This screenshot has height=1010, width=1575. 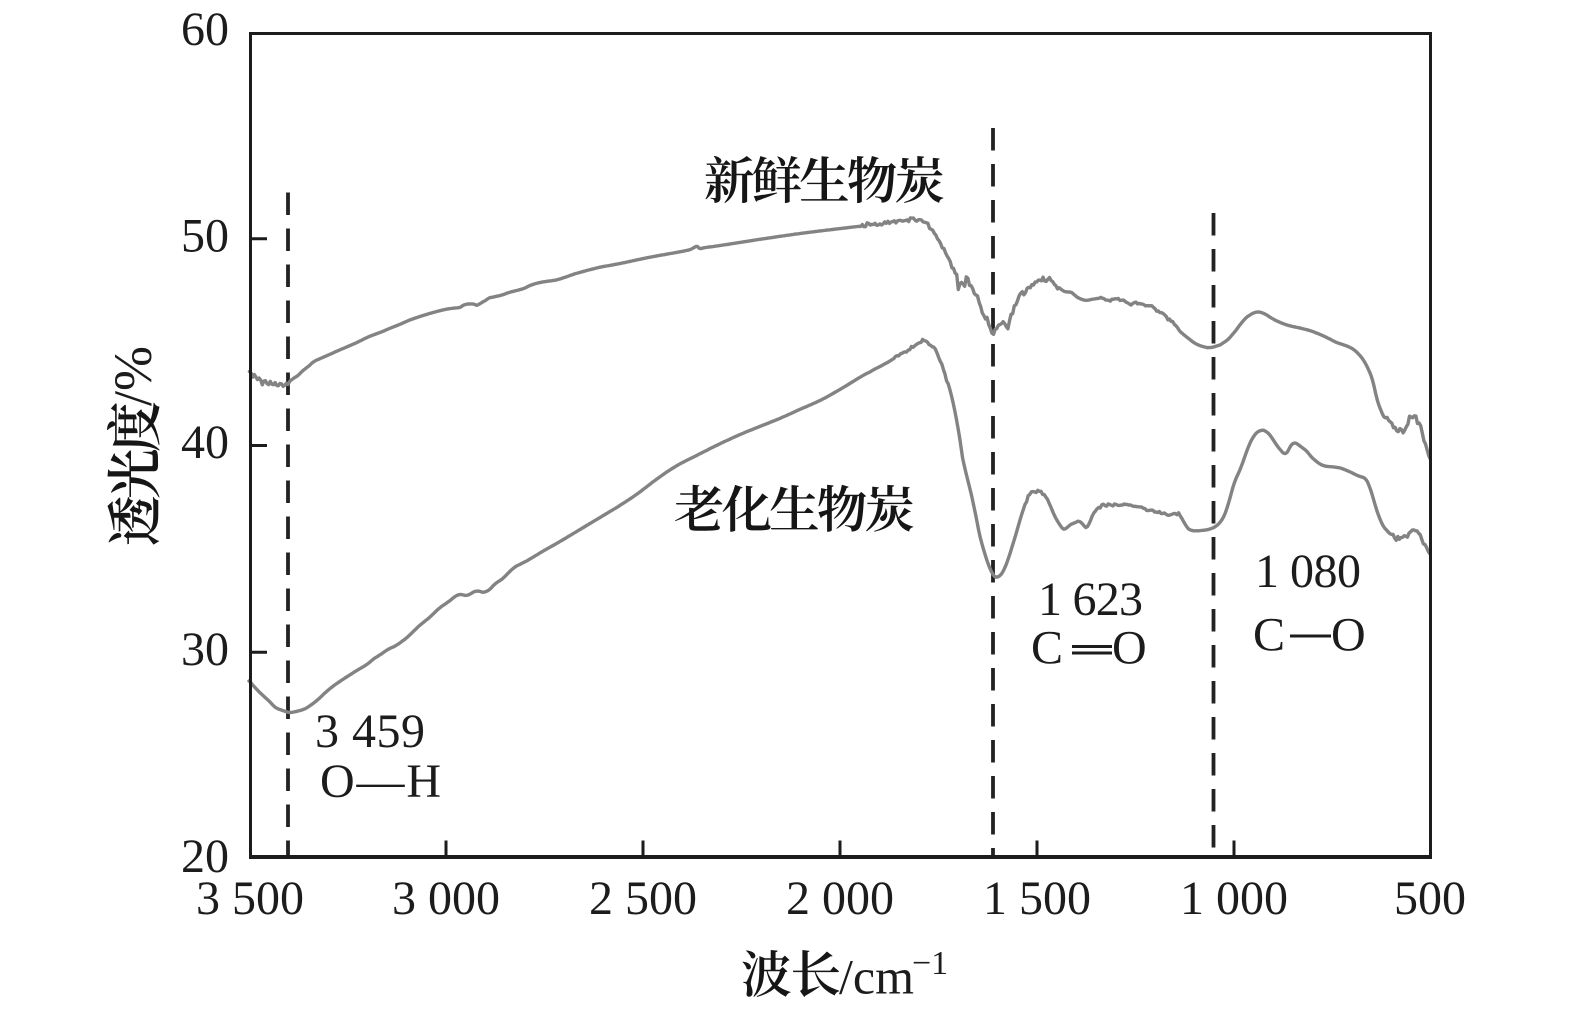 What do you see at coordinates (840, 898) in the screenshot?
I see `svg-text: 2 000` at bounding box center [840, 898].